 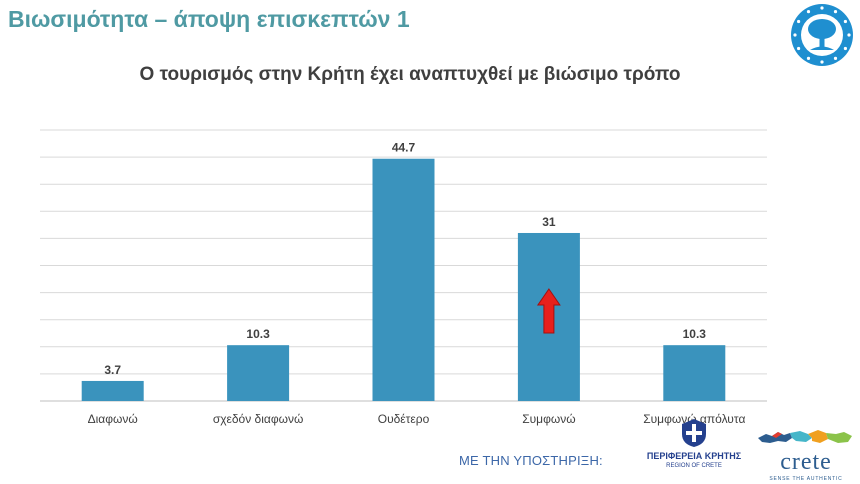 I want to click on crete-brand-logo: crete SENSE THE AUTHENTIC, so click(x=806, y=454).